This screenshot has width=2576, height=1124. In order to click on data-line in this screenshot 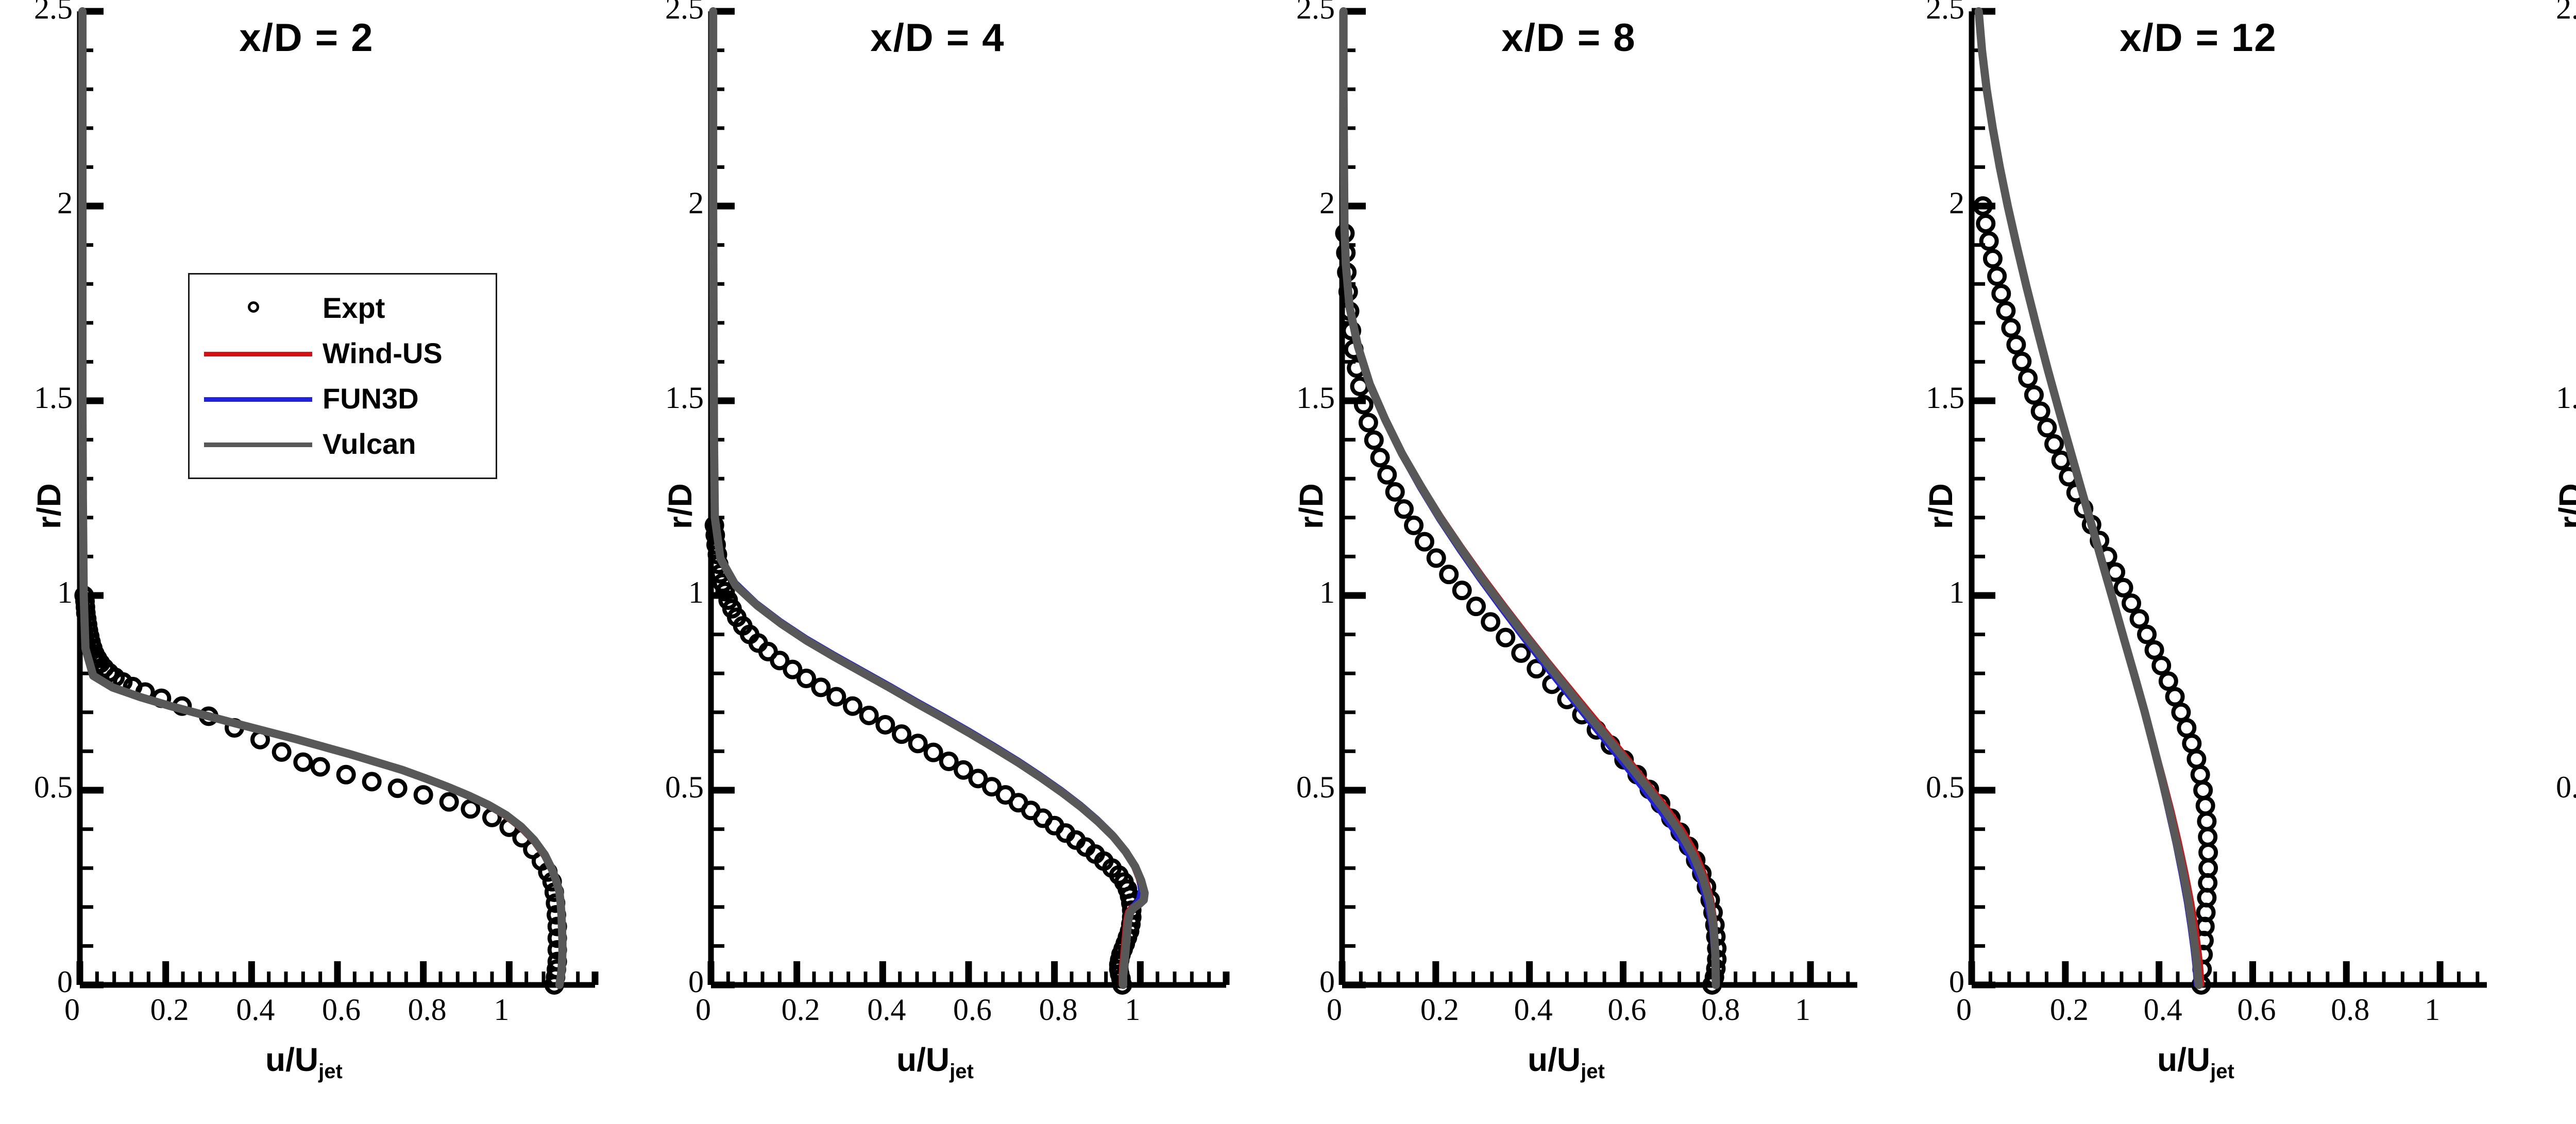, I will do `click(927, 498)`.